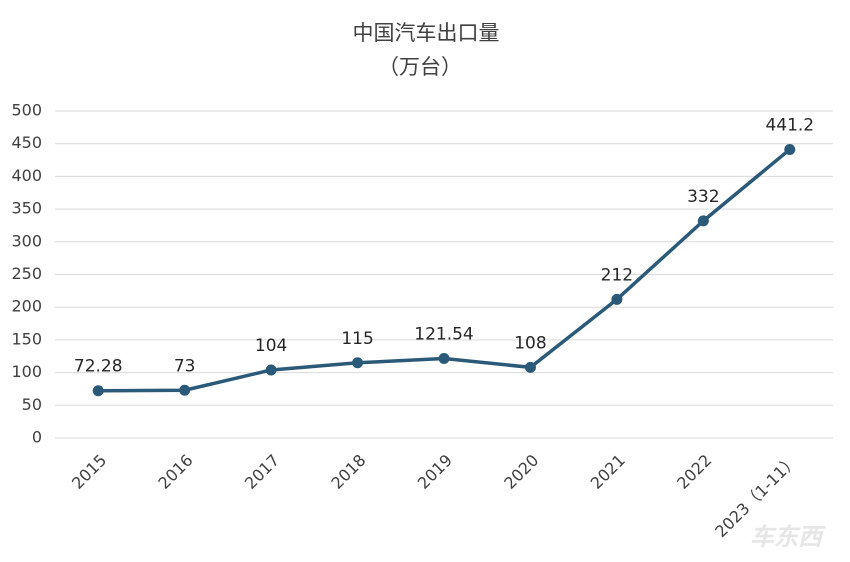 This screenshot has height=562, width=850. Describe the element at coordinates (443, 335) in the screenshot. I see `data-label: 121.54` at that location.